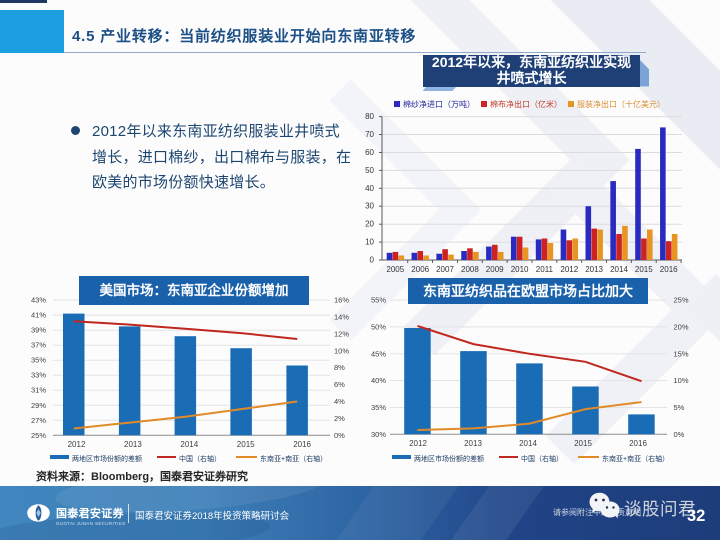 The height and width of the screenshot is (540, 720). I want to click on svg-text: 41%, so click(38, 315).